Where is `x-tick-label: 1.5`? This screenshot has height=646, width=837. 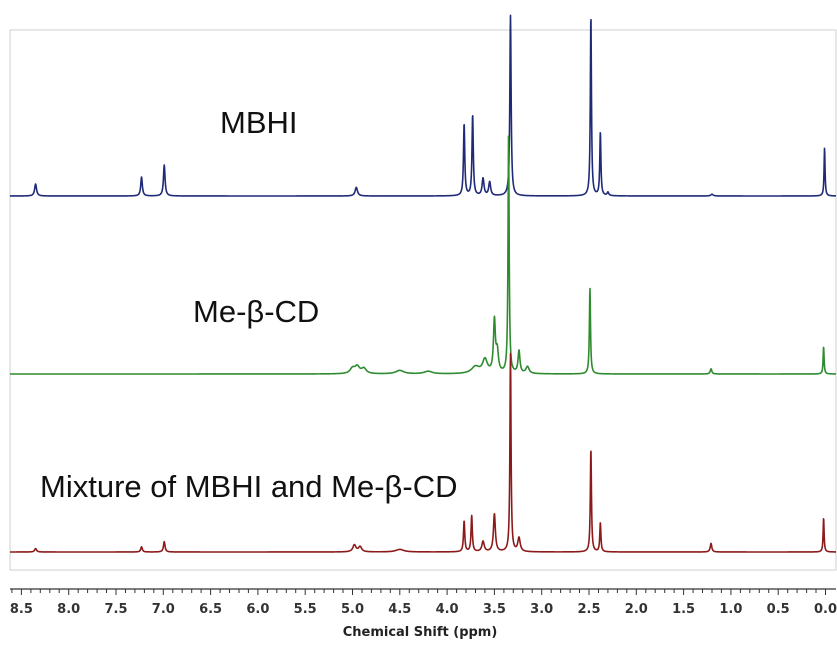 x-tick-label: 1.5 is located at coordinates (683, 609).